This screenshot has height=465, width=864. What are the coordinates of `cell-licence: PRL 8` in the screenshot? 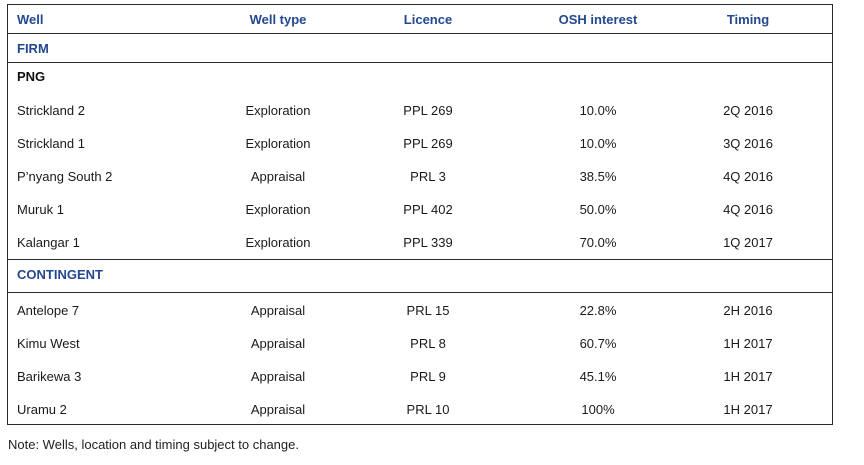 It's located at (428, 343).